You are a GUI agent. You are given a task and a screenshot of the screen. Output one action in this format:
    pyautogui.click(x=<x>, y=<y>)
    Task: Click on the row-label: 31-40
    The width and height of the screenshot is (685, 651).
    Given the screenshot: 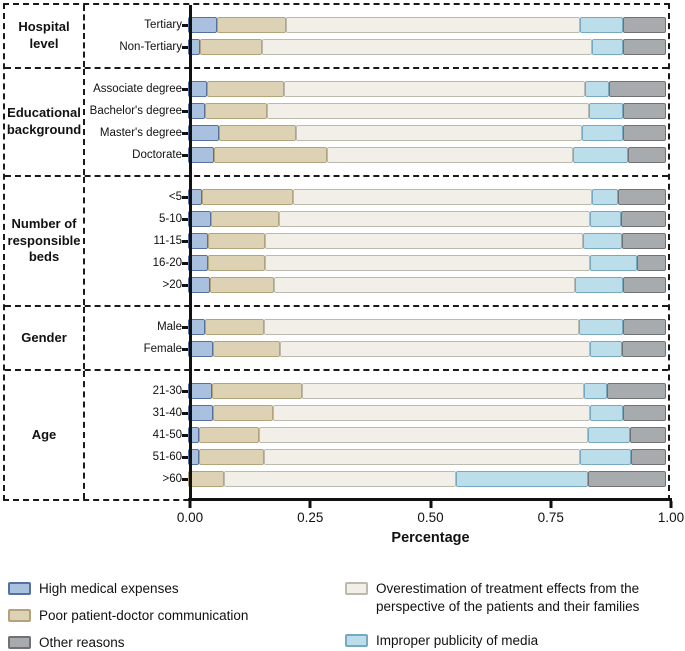 What is the action you would take?
    pyautogui.click(x=167, y=413)
    